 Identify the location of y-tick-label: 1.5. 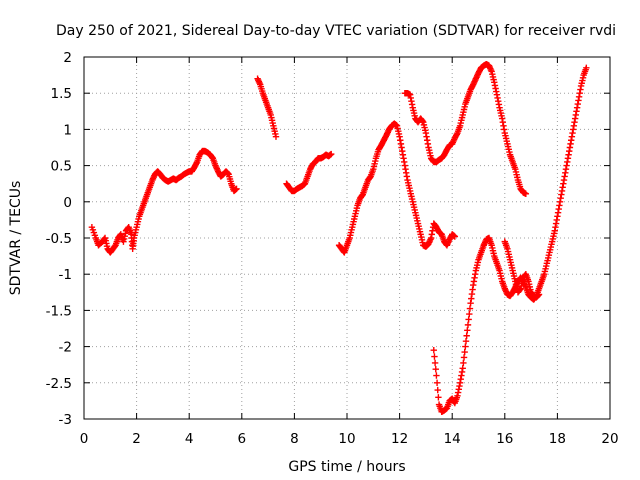
(61, 94).